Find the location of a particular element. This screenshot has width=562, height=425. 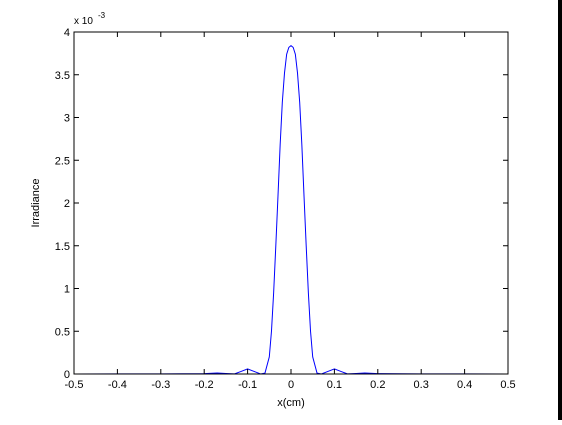

y-tick-label: 1 is located at coordinates (67, 290).